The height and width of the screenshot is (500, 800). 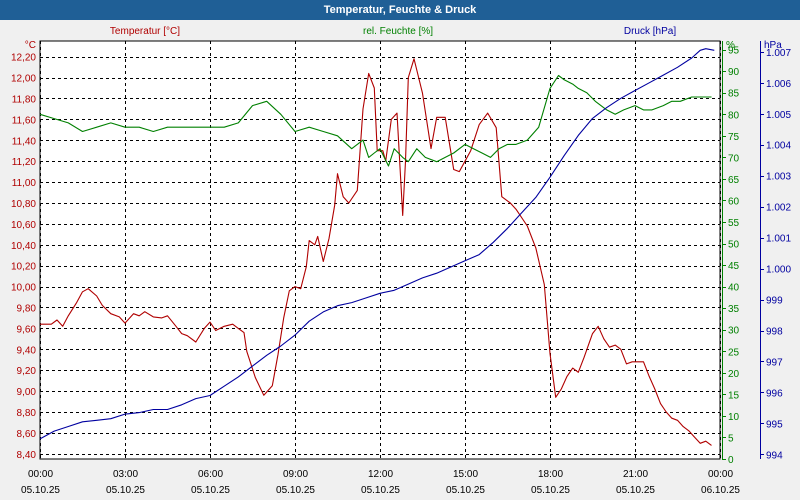 What do you see at coordinates (125, 474) in the screenshot?
I see `x-tick-time: 03:00` at bounding box center [125, 474].